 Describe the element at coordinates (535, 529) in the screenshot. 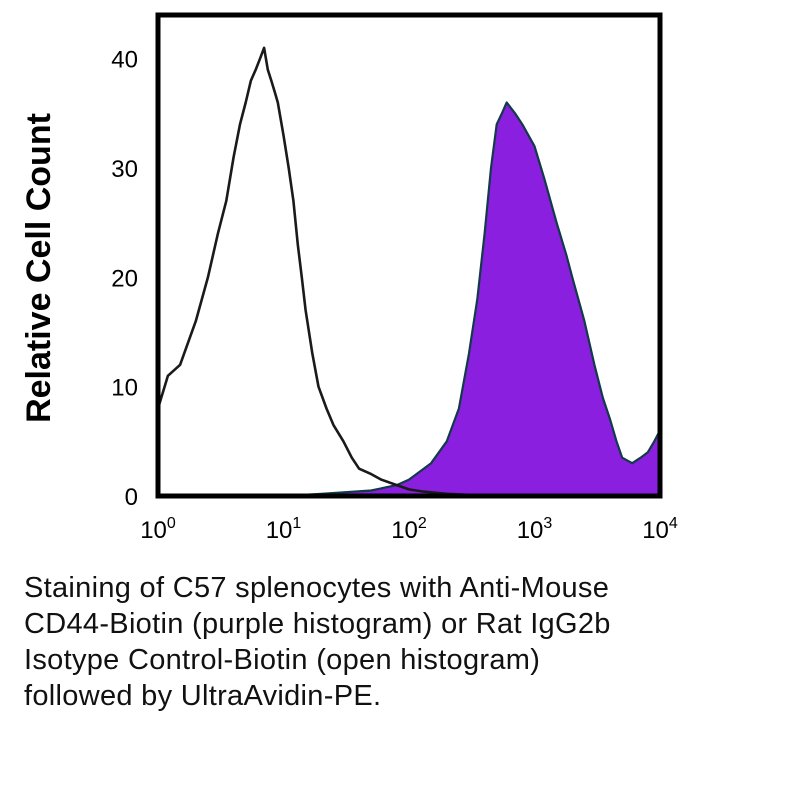

I see `x-tick-label: 10³` at that location.